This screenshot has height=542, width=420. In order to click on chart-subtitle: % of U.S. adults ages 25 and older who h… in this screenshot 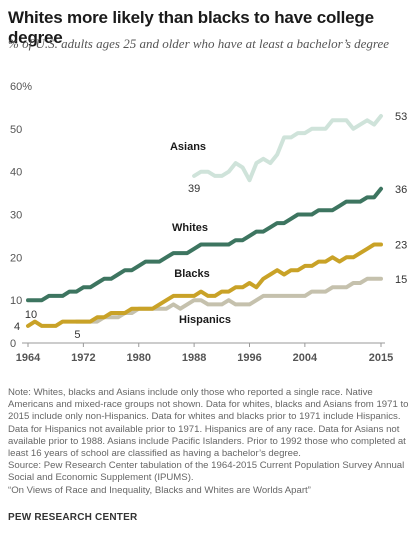, I will do `click(199, 43)`.